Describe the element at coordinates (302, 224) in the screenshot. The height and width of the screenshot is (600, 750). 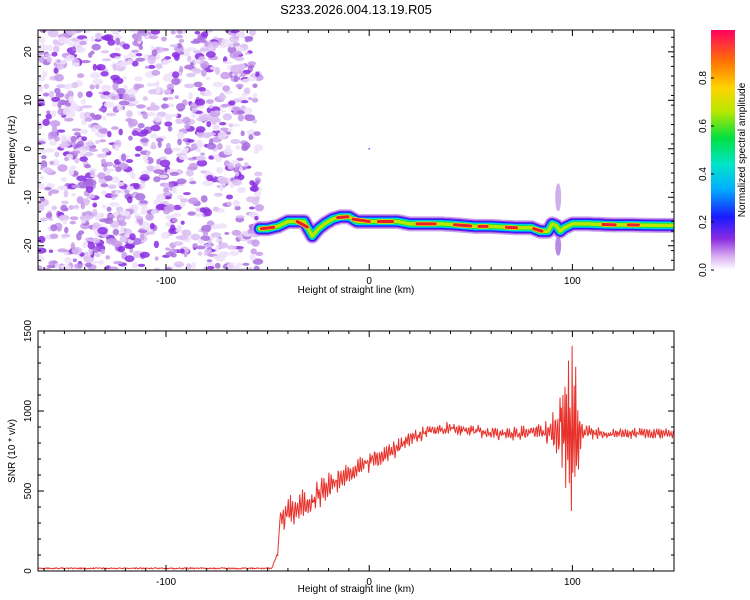
I see `spectrogram-track-peak` at that location.